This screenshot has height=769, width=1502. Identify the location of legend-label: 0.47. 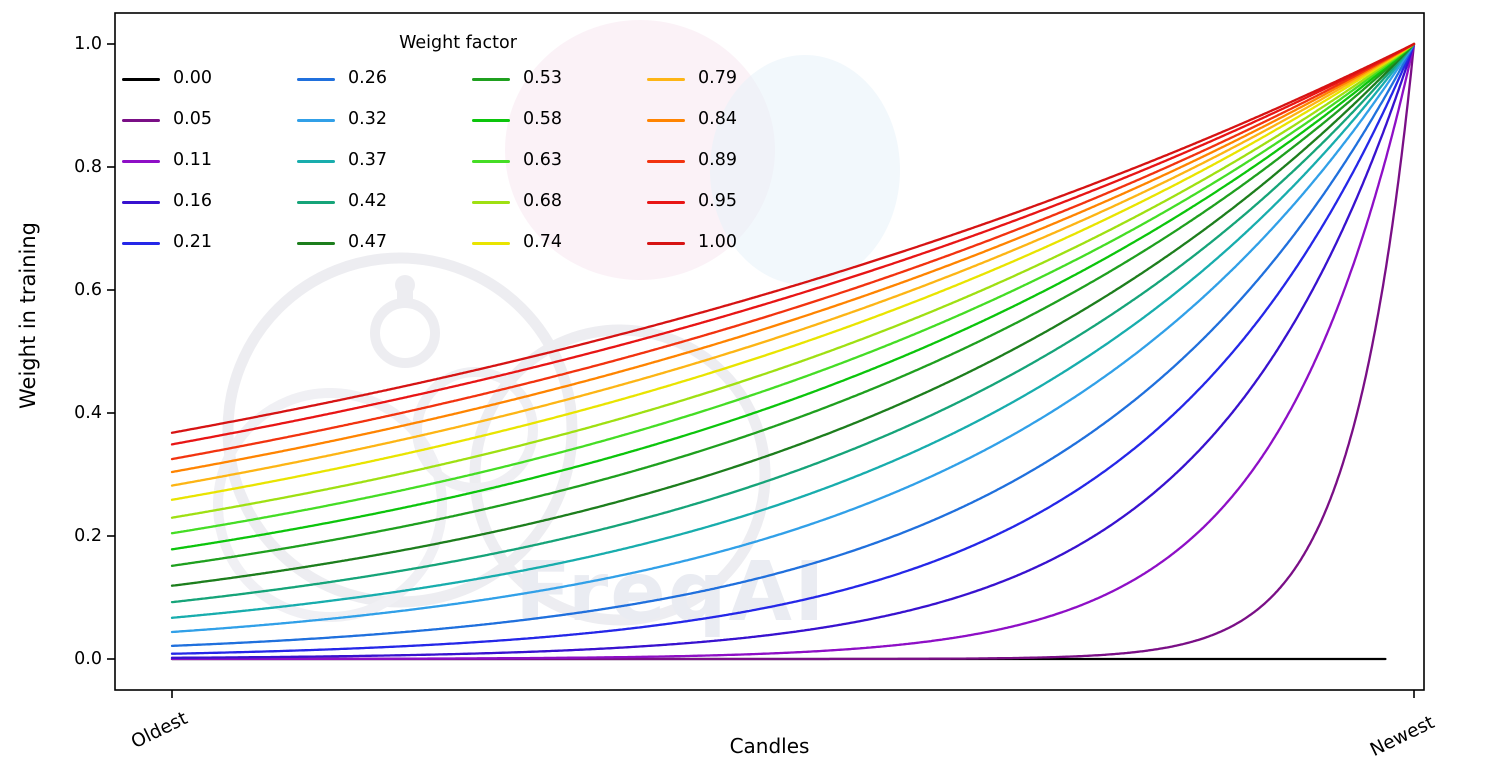
(367, 242).